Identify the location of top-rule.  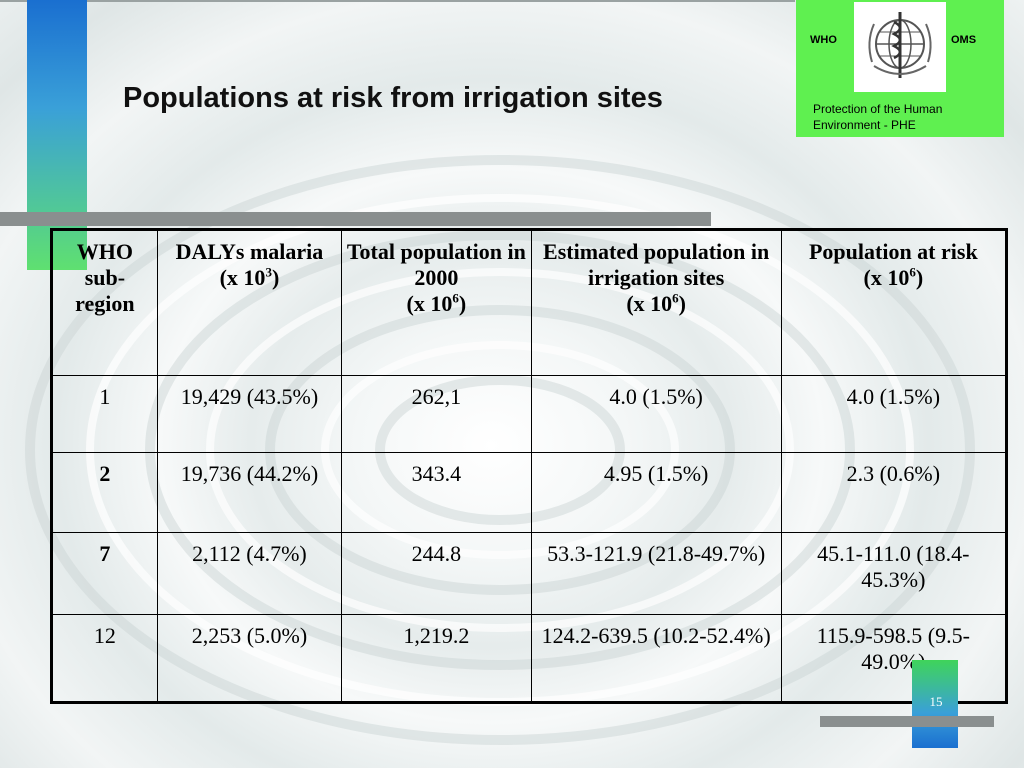
(397, 1).